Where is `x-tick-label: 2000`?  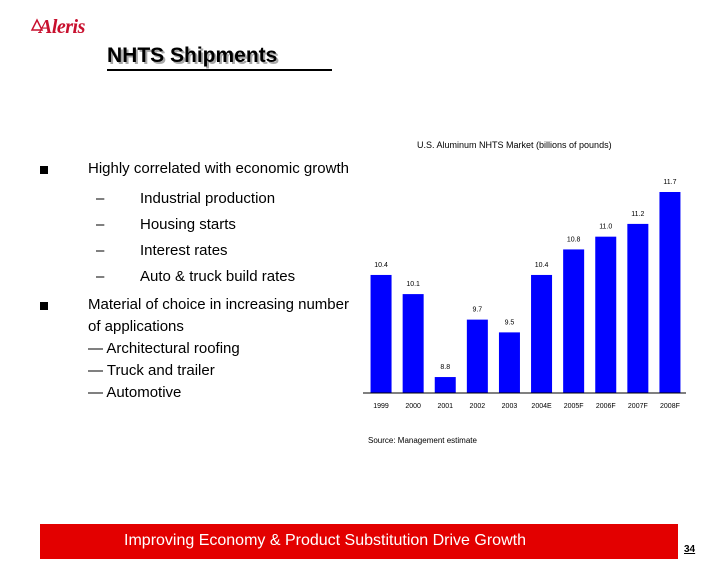 x-tick-label: 2000 is located at coordinates (413, 406).